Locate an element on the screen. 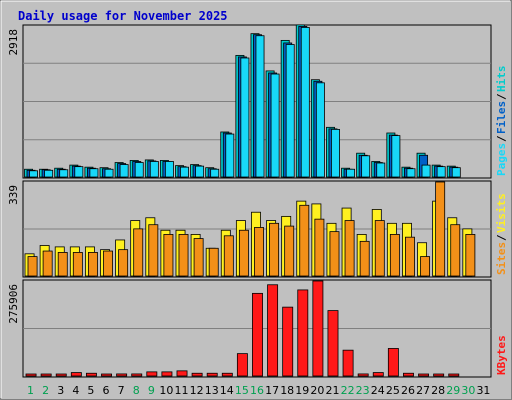 The height and width of the screenshot is (400, 512). legend-pages: Pages is located at coordinates (501, 159).